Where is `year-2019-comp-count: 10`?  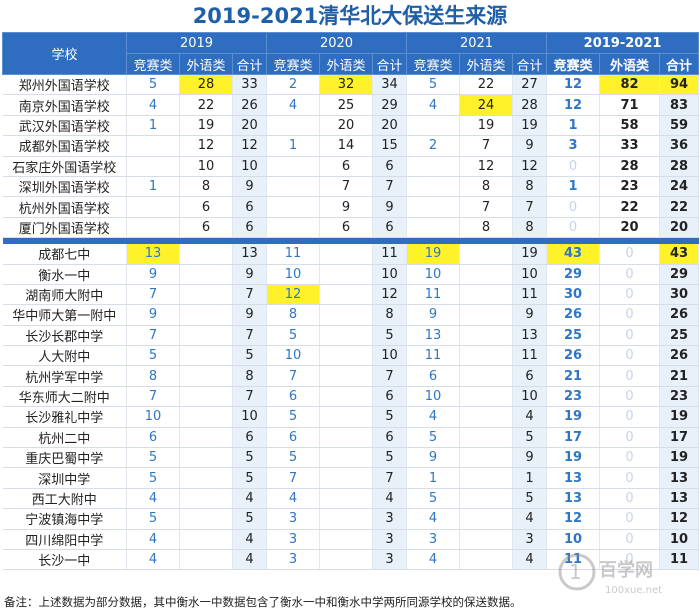
year-2019-comp-count: 10 is located at coordinates (153, 417).